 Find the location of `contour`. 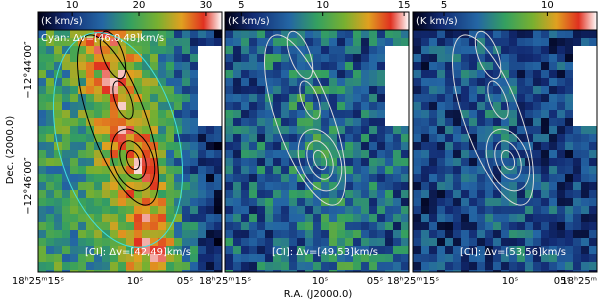

contour is located at coordinates (488, 55).